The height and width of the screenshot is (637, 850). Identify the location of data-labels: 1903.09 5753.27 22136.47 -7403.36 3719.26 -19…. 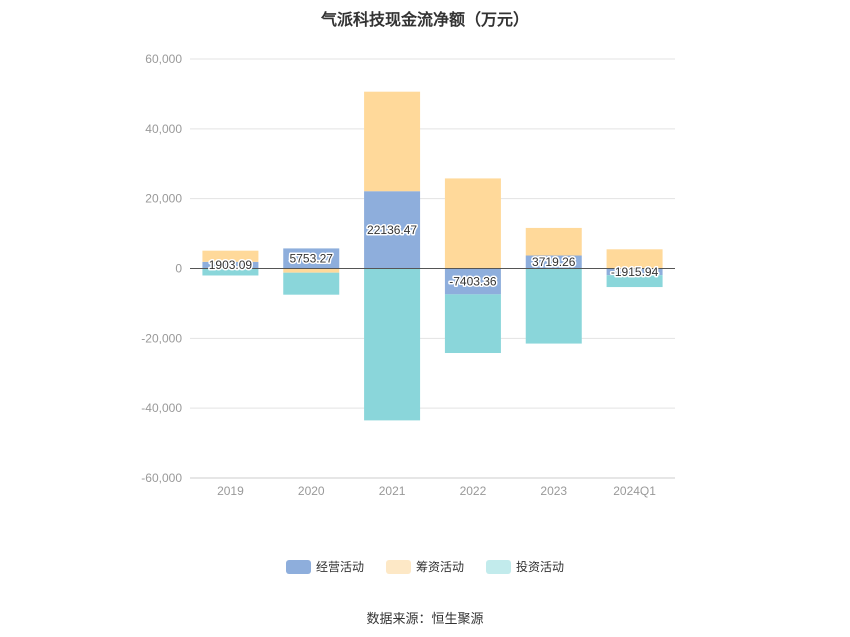
(433, 255).